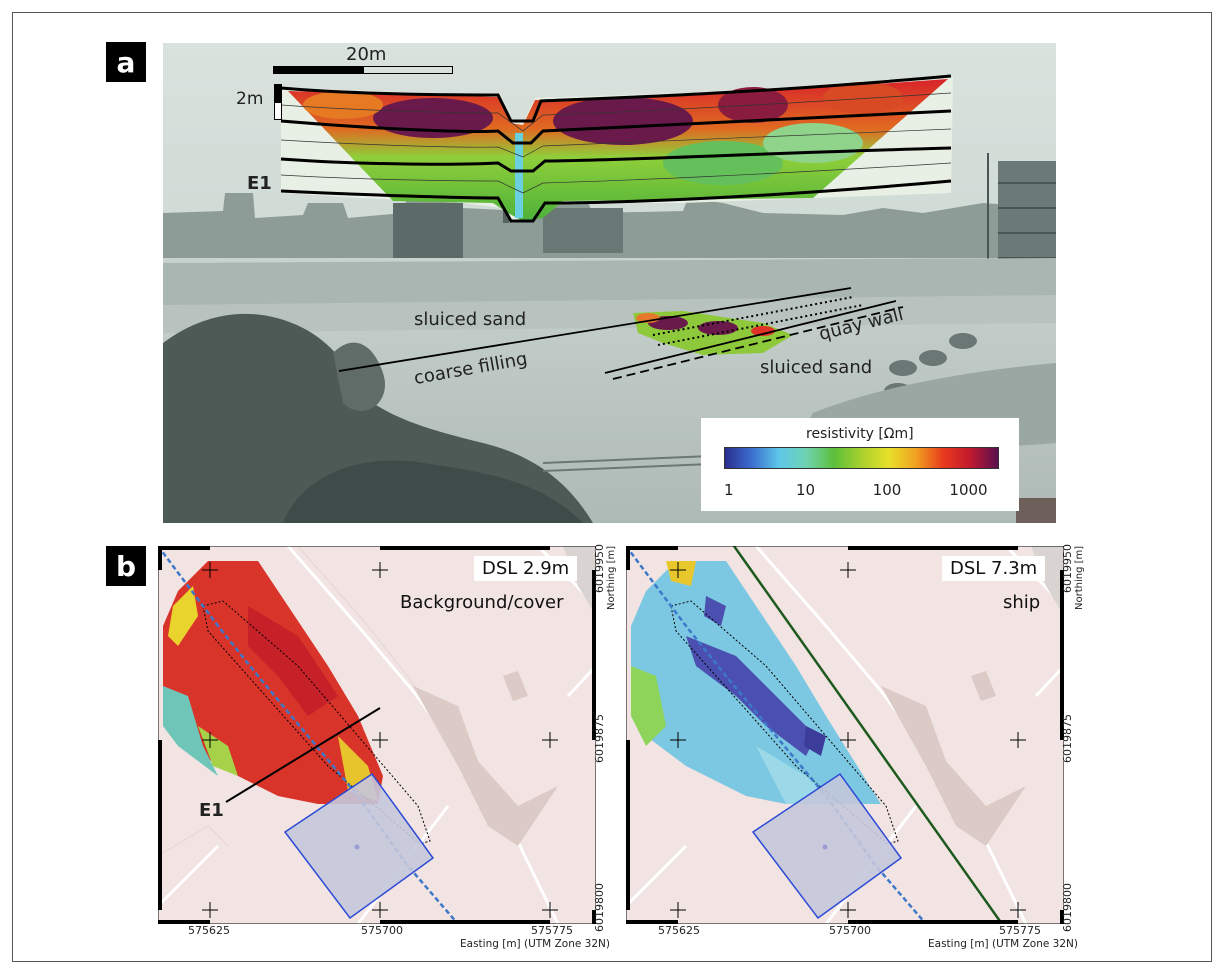 The width and height of the screenshot is (1224, 963). What do you see at coordinates (126, 566) in the screenshot?
I see `panel-label-b: b` at bounding box center [126, 566].